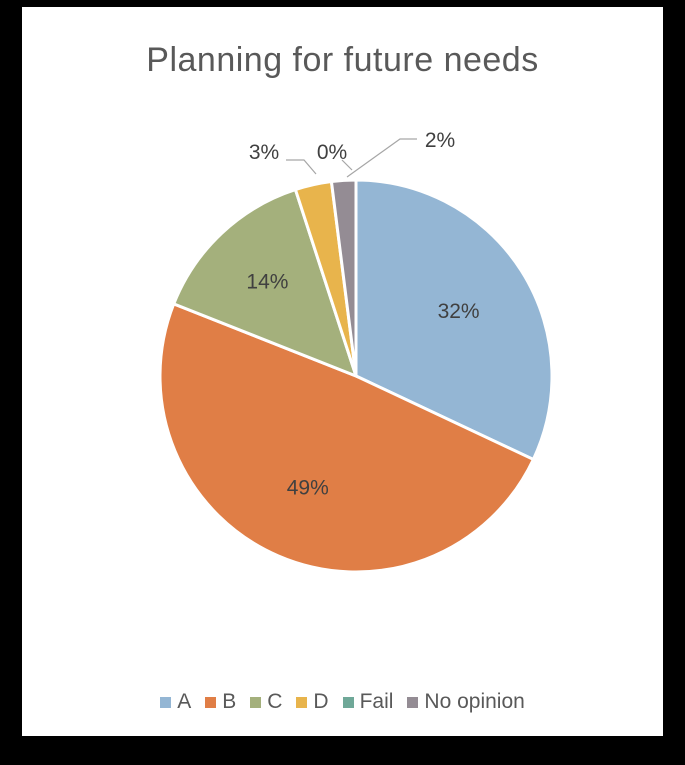  Describe the element at coordinates (332, 152) in the screenshot. I see `data-label-fail: 0%` at that location.